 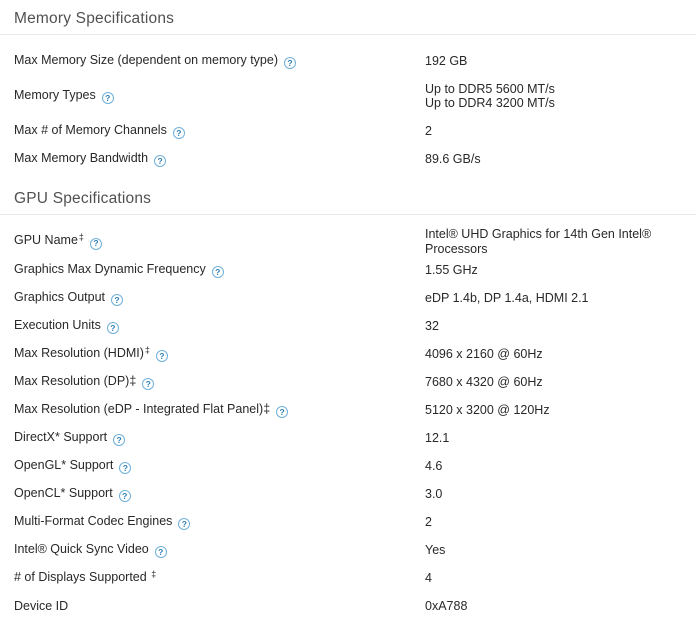 What do you see at coordinates (57, 324) in the screenshot?
I see `label-text: Execution Units` at bounding box center [57, 324].